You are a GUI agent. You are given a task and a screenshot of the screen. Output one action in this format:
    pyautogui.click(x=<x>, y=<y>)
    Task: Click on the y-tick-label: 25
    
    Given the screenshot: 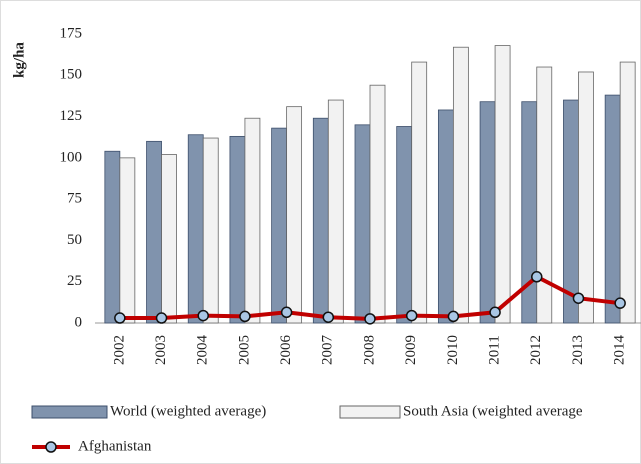 What is the action you would take?
    pyautogui.click(x=74, y=281)
    